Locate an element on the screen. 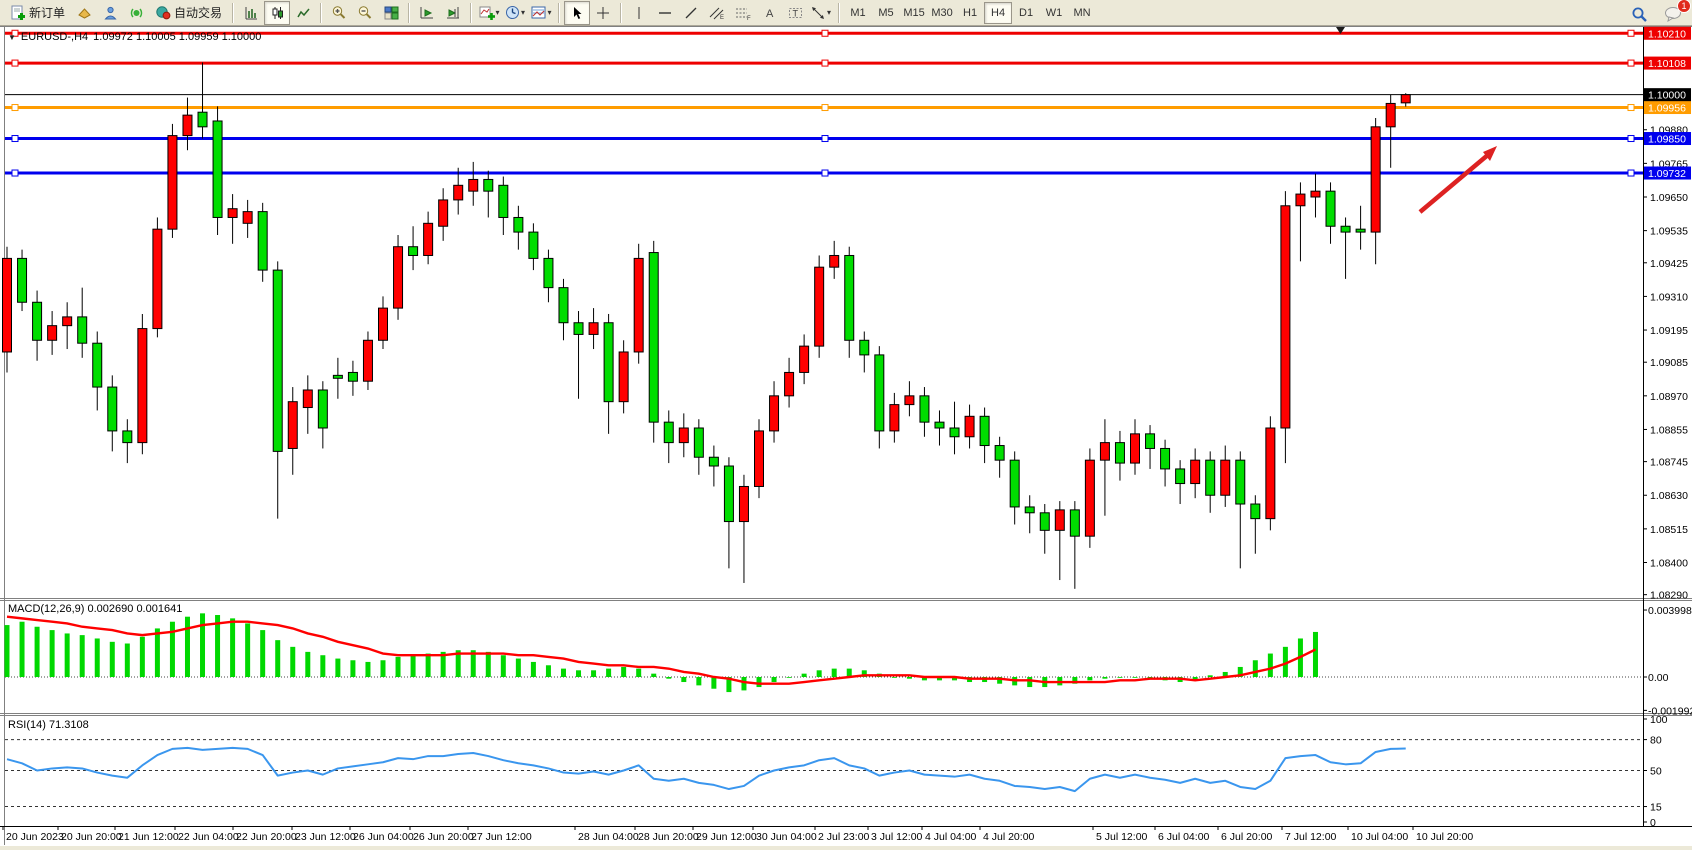  label-icon: T is located at coordinates (795, 12).